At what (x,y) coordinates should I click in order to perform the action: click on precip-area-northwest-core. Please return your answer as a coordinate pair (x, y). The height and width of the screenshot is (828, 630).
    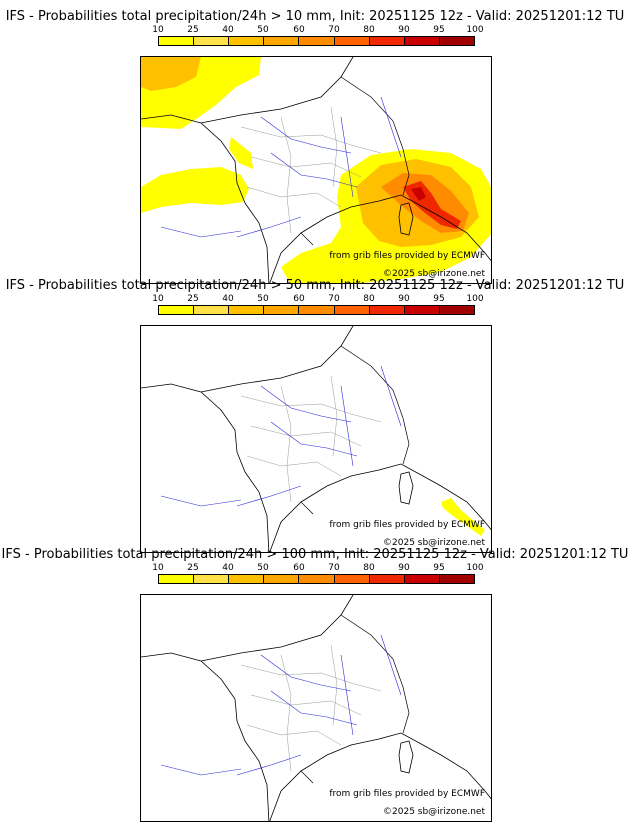
    Looking at the image, I should click on (171, 74).